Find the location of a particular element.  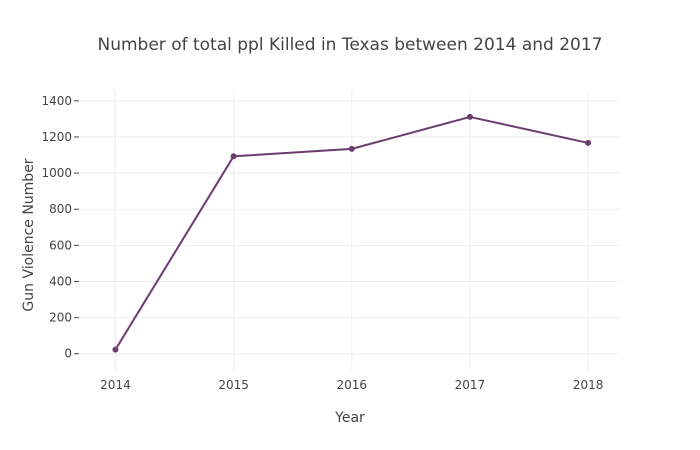

y-tick-label: 600 is located at coordinates (60, 245).